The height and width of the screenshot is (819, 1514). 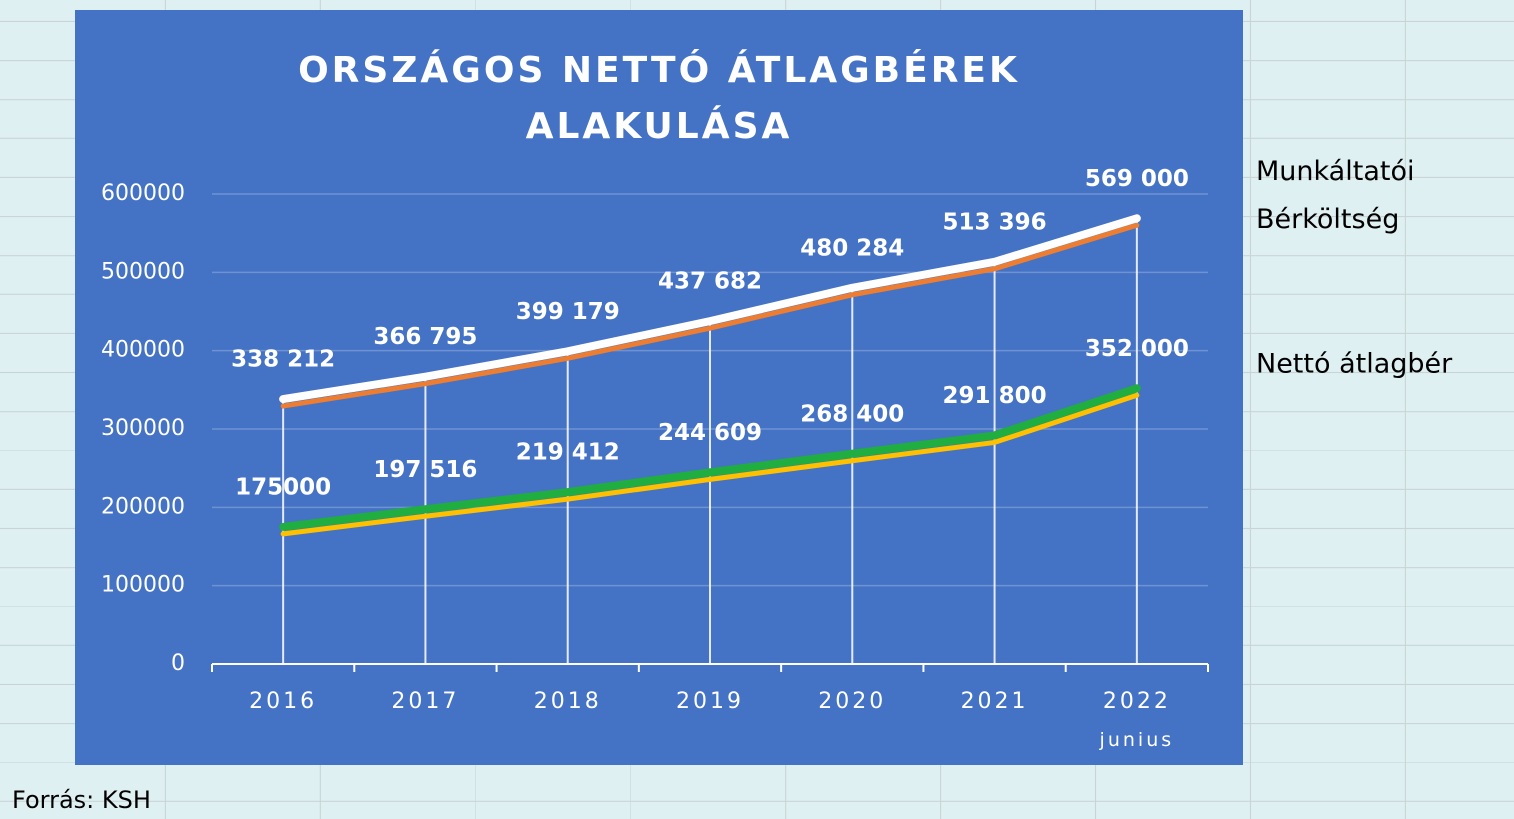 I want to click on data-label: 175000, so click(x=283, y=487).